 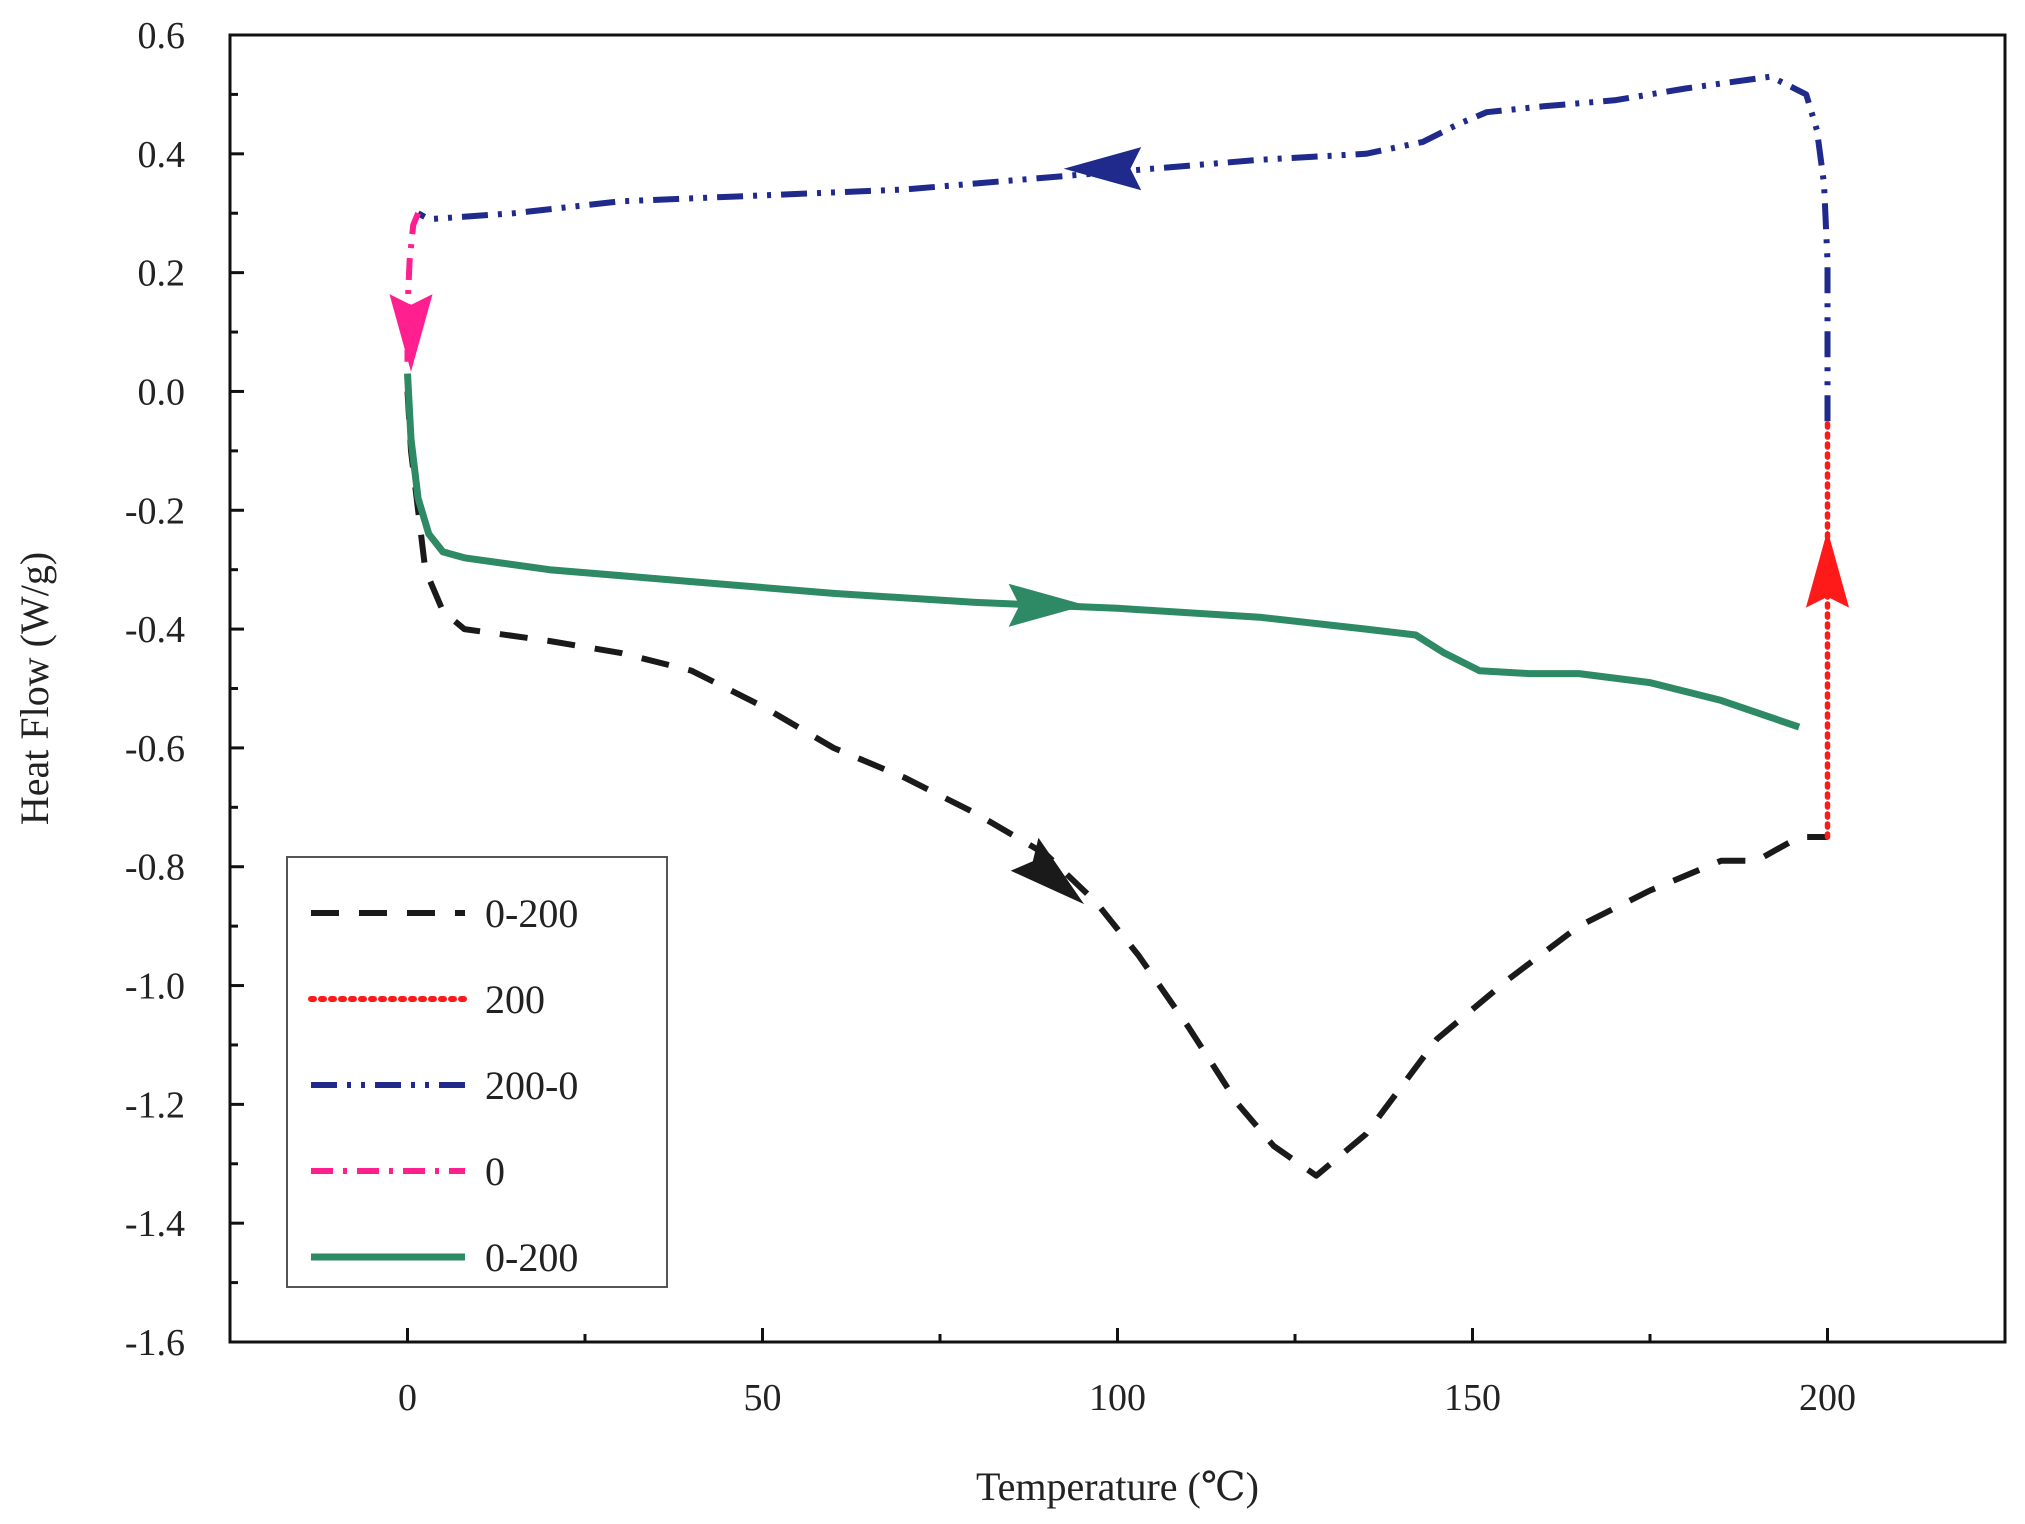 I want to click on y-tick-label: -1.4, so click(x=155, y=1224).